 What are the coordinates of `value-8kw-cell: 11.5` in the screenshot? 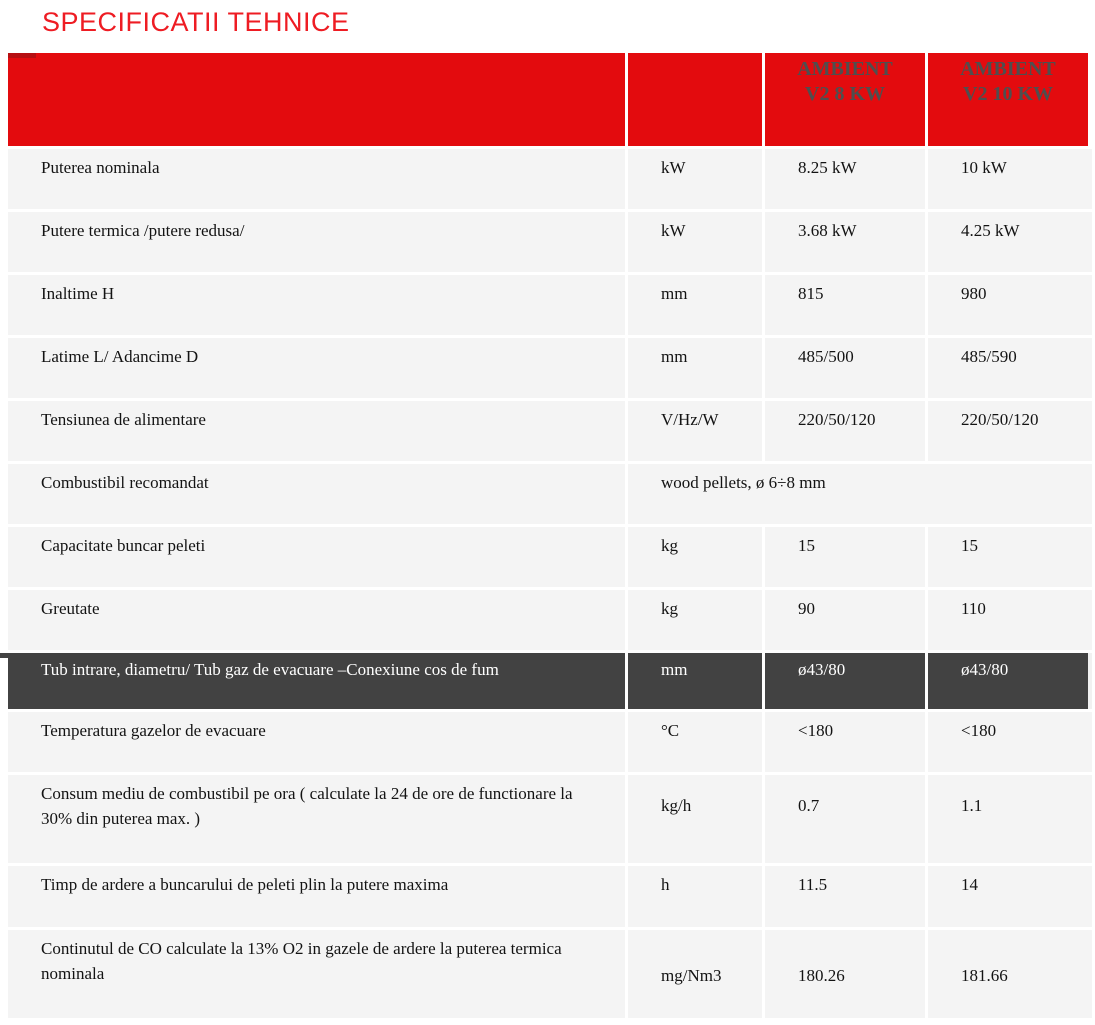 It's located at (845, 896).